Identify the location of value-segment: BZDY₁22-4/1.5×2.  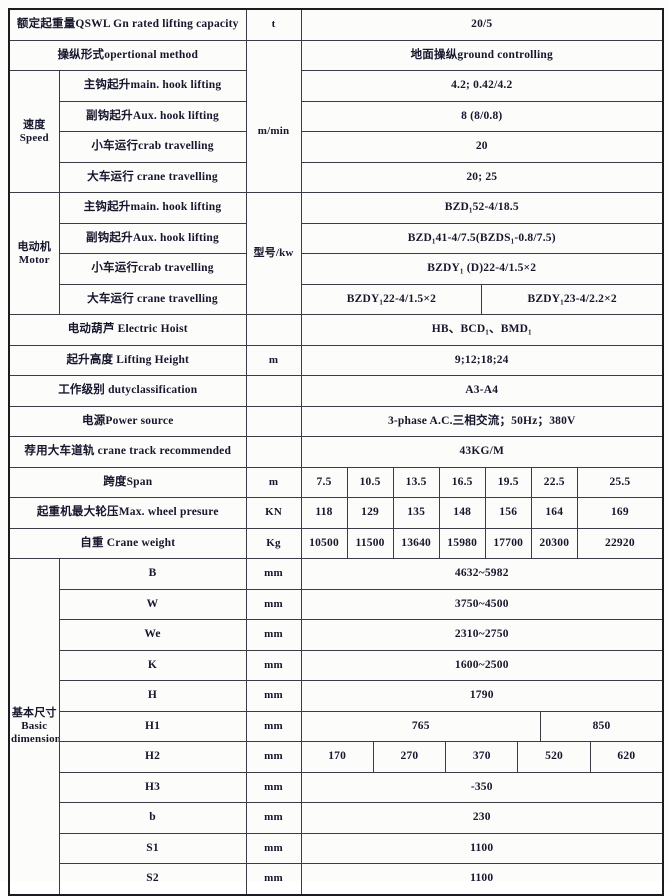
(391, 298).